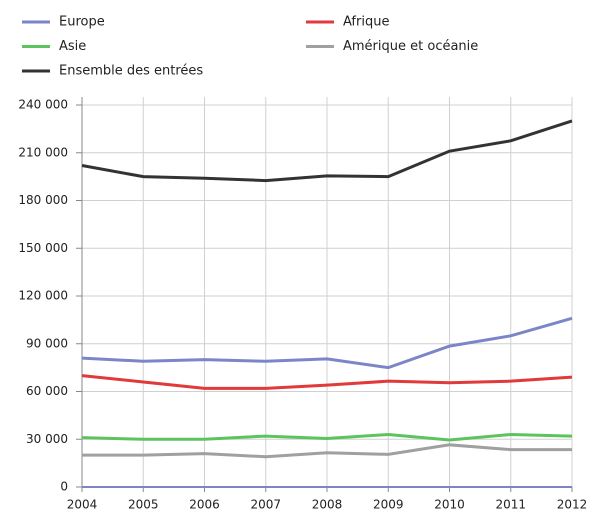 This screenshot has width=592, height=515. I want to click on y-tick-label: 240 000, so click(43, 105).